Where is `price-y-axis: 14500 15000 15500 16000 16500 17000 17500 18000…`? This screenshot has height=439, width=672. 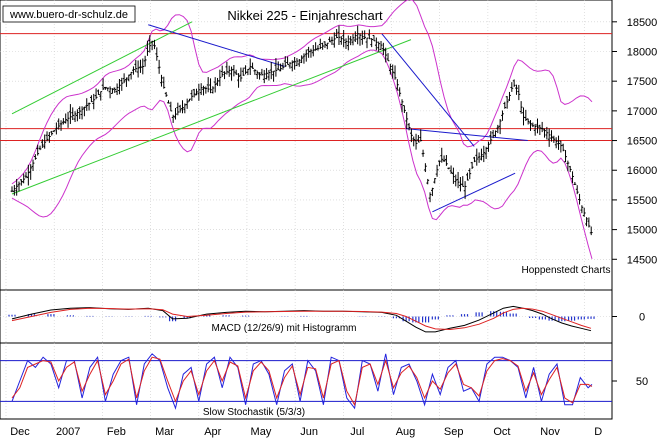 price-y-axis: 14500 15000 15500 16000 16500 17000 17500 18000… is located at coordinates (634, 141).